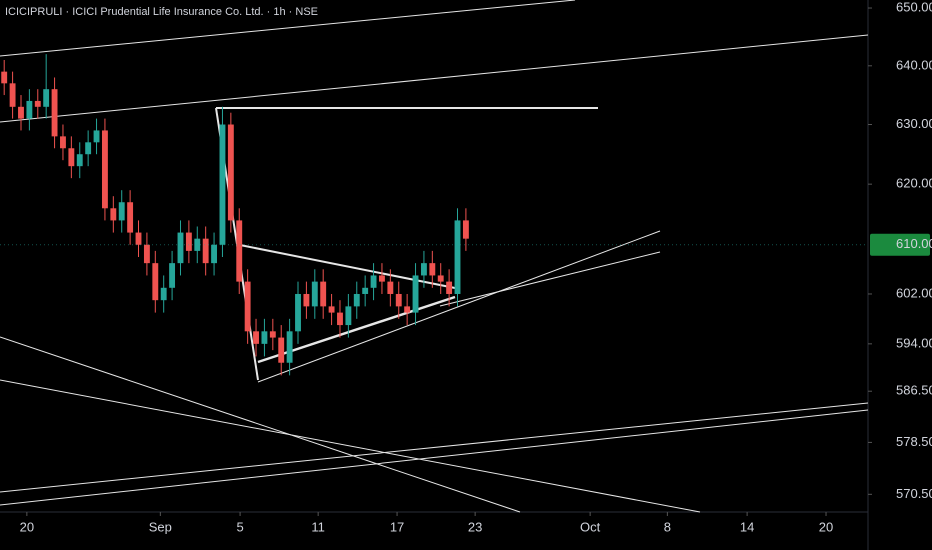 This screenshot has width=932, height=550. What do you see at coordinates (239, 526) in the screenshot?
I see `x-tick-label: 5` at bounding box center [239, 526].